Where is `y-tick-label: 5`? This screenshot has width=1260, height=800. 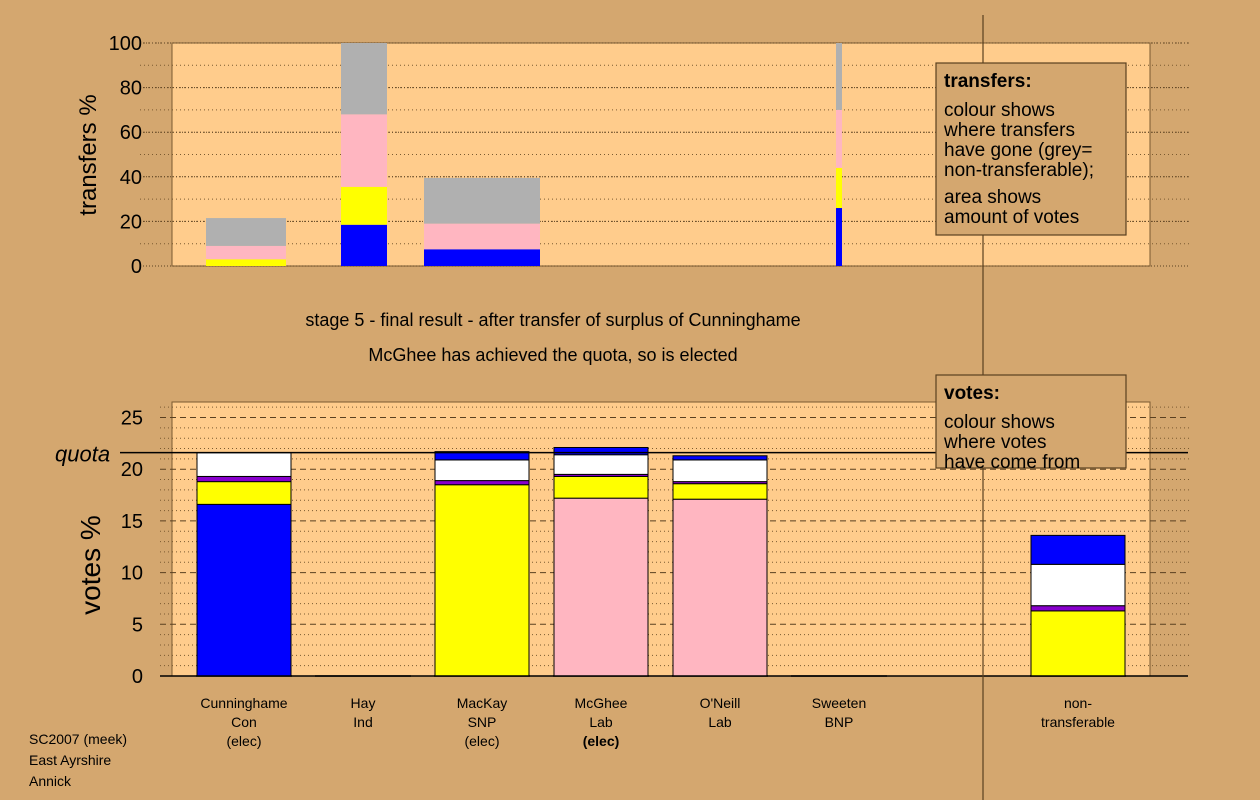 y-tick-label: 5 is located at coordinates (137, 625).